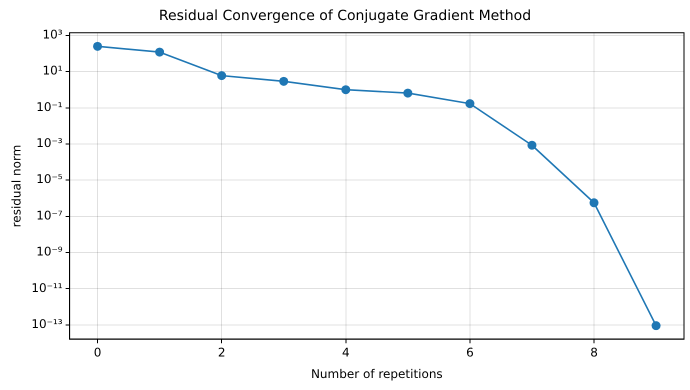 The height and width of the screenshot is (390, 690). I want to click on y-tick-label: 10⁻¹, so click(49, 107).